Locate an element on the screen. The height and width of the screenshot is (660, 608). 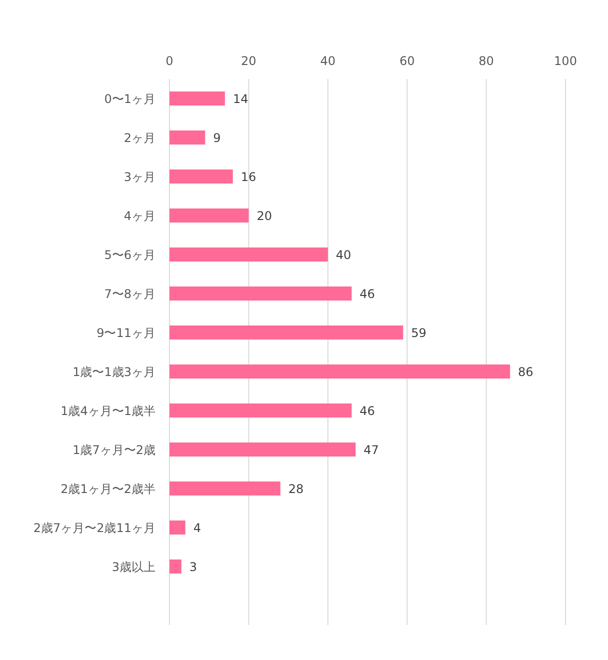
data-label: 9 is located at coordinates (217, 138).